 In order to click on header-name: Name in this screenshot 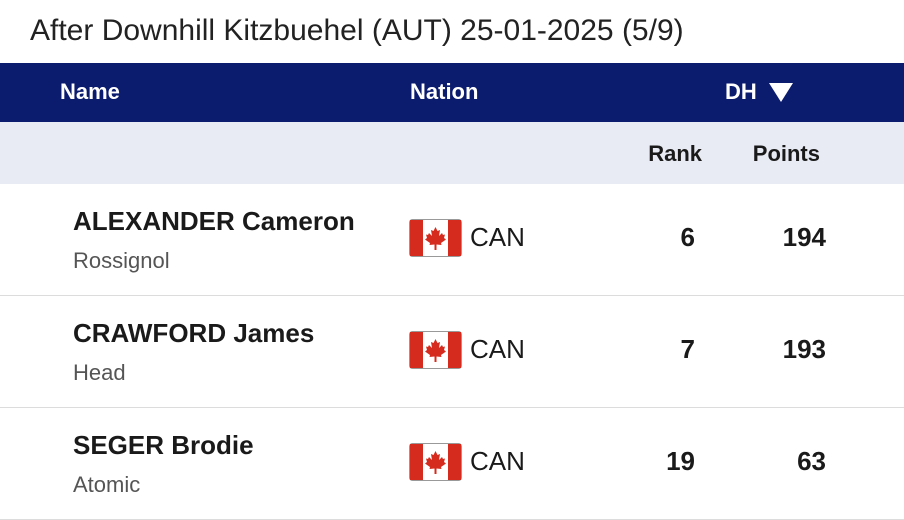, I will do `click(90, 91)`.